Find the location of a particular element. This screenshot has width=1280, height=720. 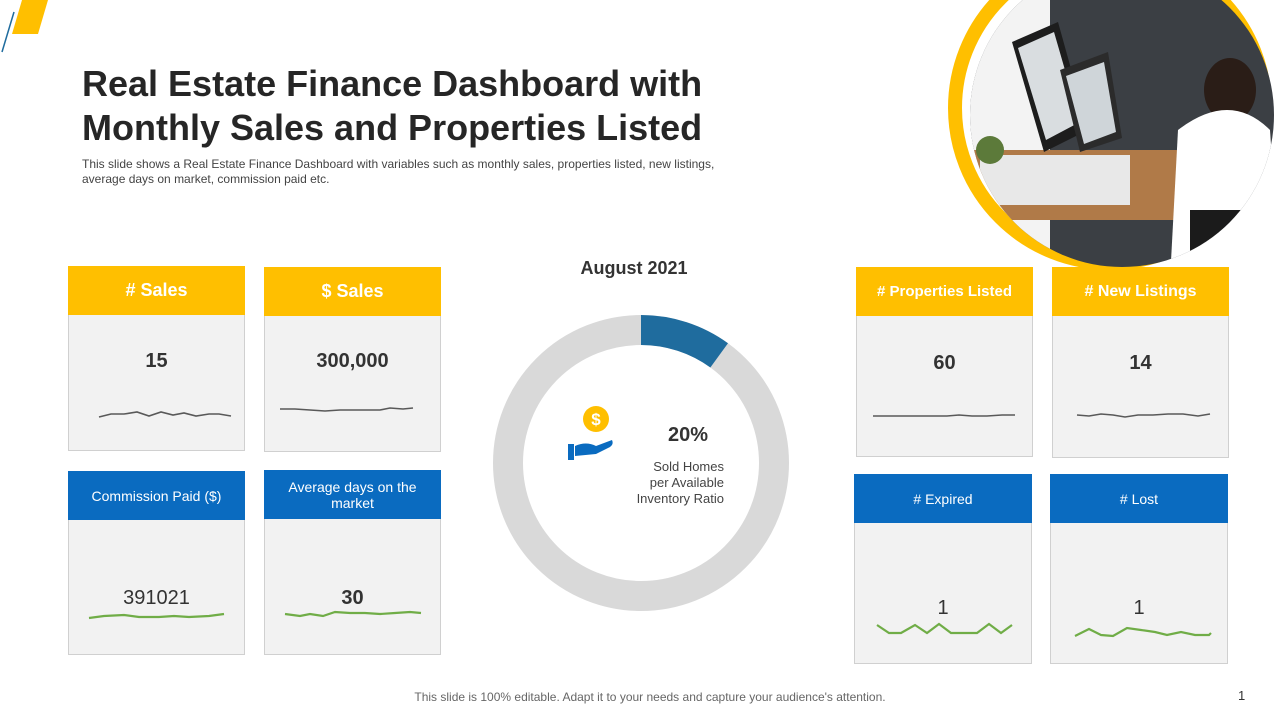

properties-listed-card: # Properties Listed 60 is located at coordinates (944, 362).